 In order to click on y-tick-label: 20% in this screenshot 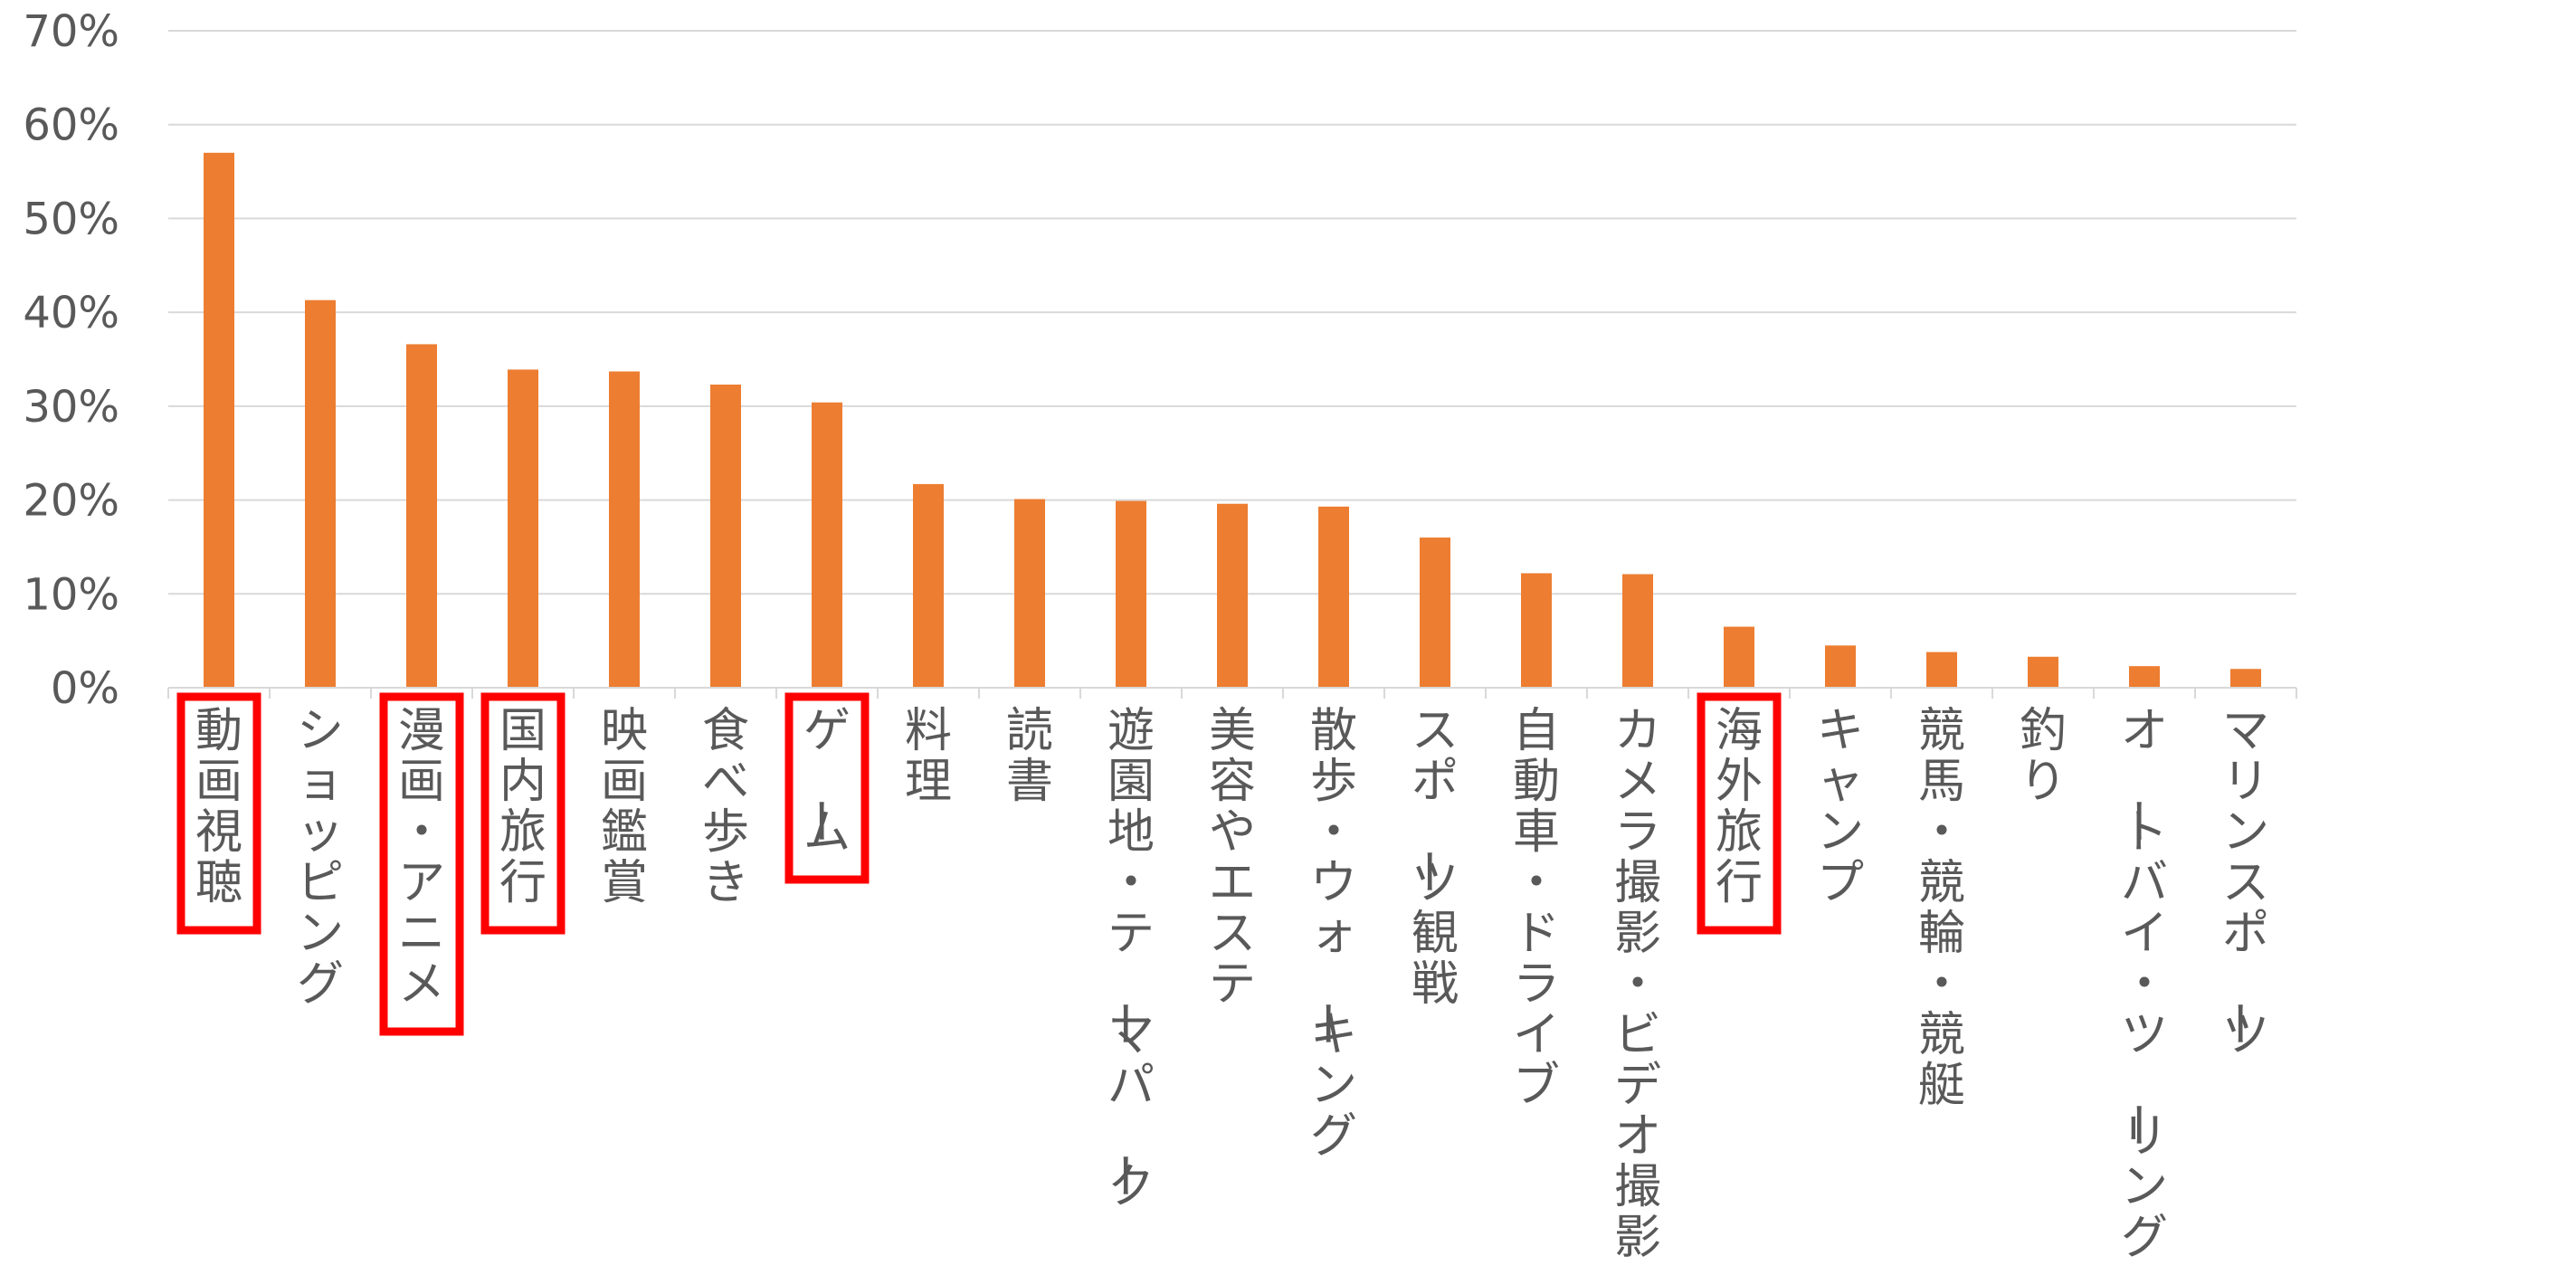, I will do `click(71, 501)`.